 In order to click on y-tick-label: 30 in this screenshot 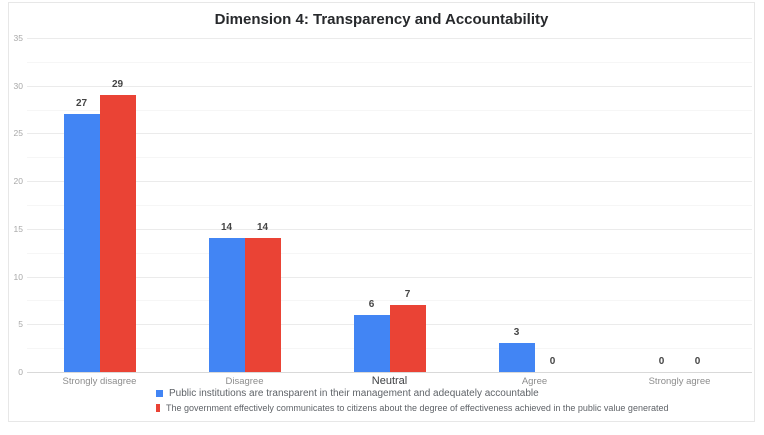, I will do `click(18, 85)`.